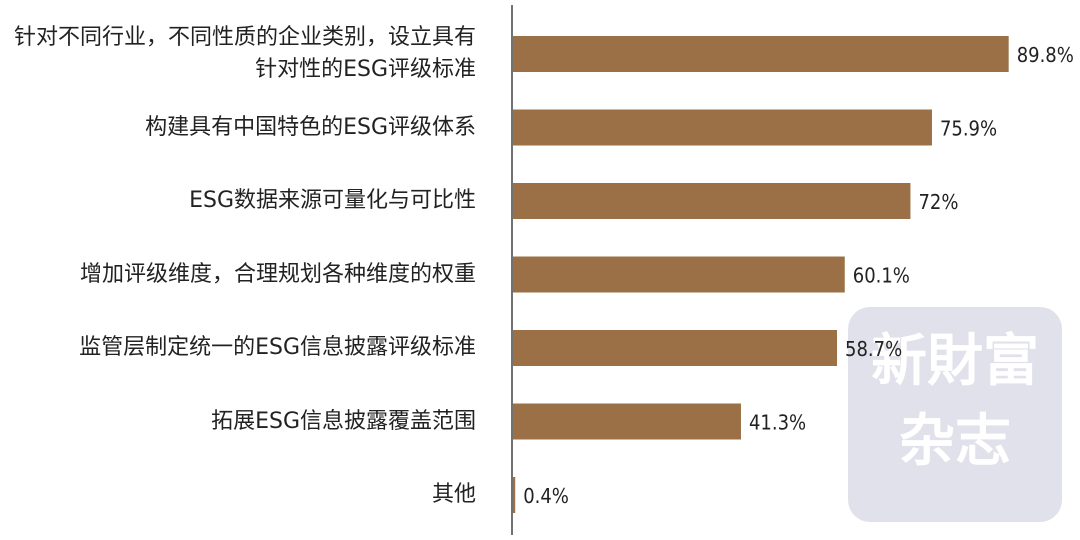  Describe the element at coordinates (1045, 55) in the screenshot. I see `value-label: 89.8%` at that location.